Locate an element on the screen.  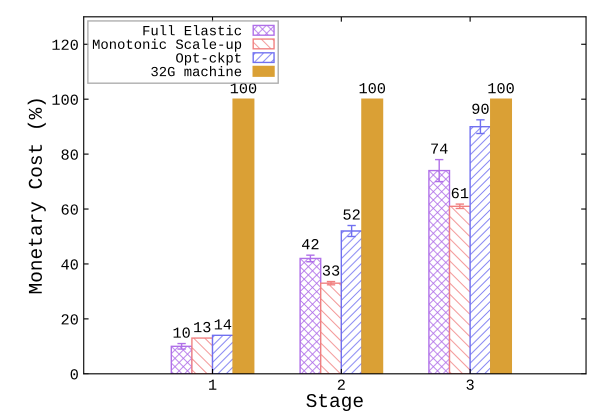
data-label: 14 is located at coordinates (223, 324).